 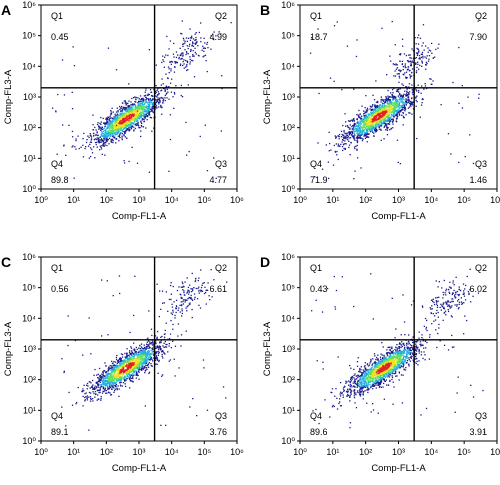 I want to click on y-tick-label: 10², so click(x=288, y=128).